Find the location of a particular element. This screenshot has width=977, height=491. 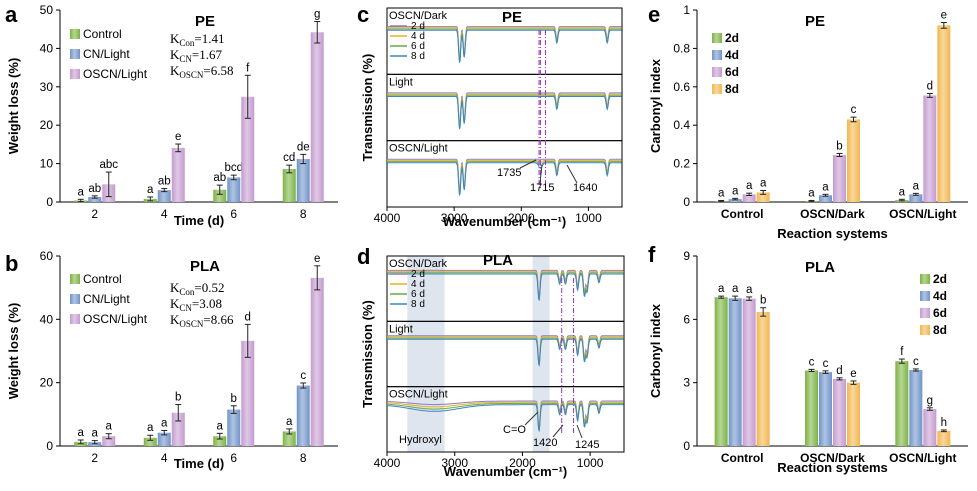

x-axis-title: Time (d) is located at coordinates (199, 463).